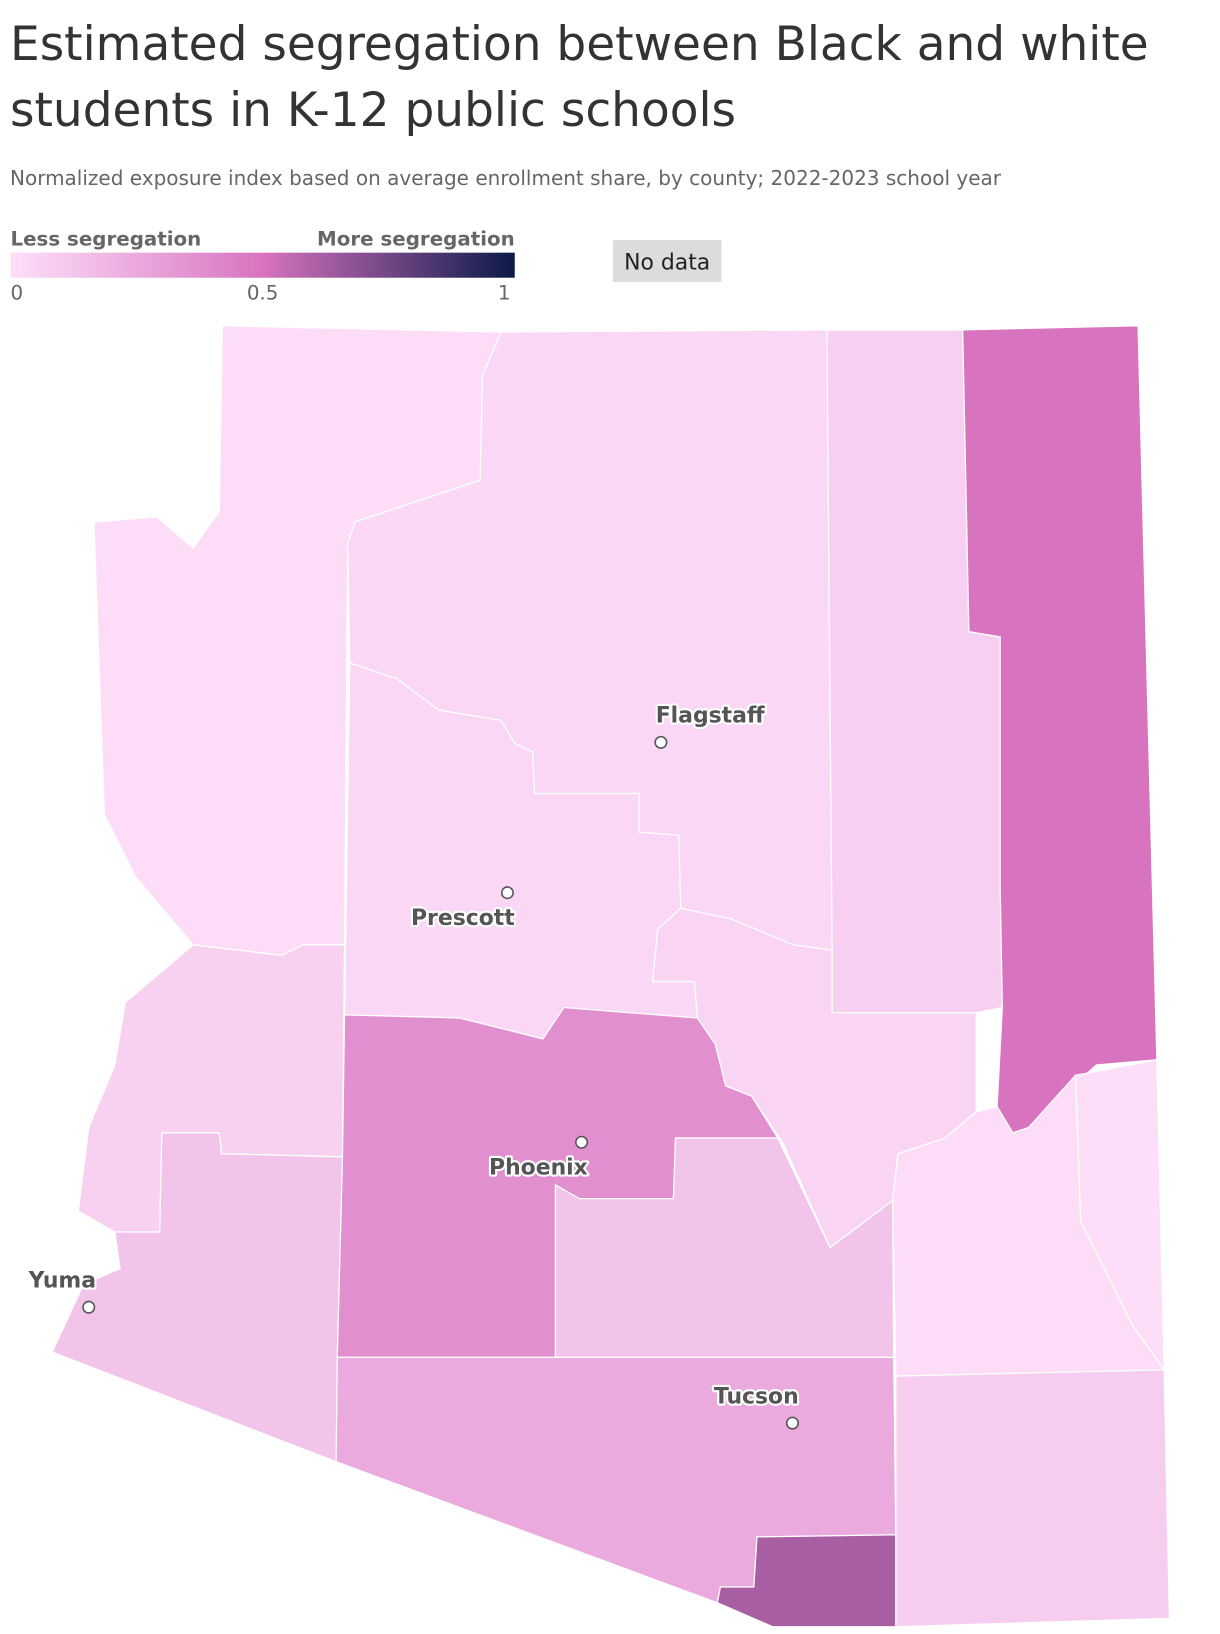 Image resolution: width=1220 pixels, height=1634 pixels. What do you see at coordinates (504, 293) in the screenshot?
I see `legend-tick-label: 1` at bounding box center [504, 293].